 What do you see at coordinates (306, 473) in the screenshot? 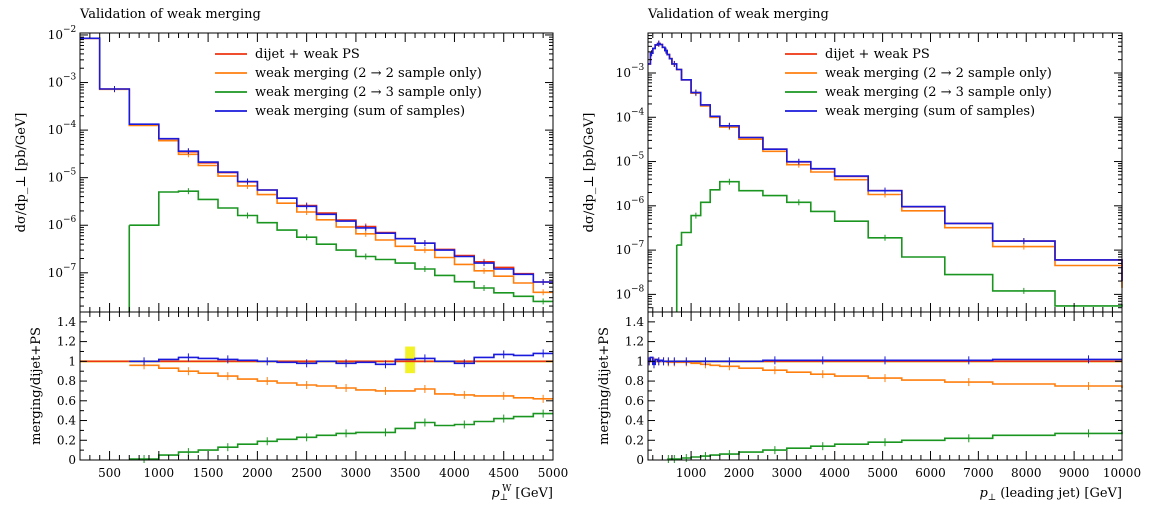
I see `x-tick-label: 2500` at bounding box center [306, 473].